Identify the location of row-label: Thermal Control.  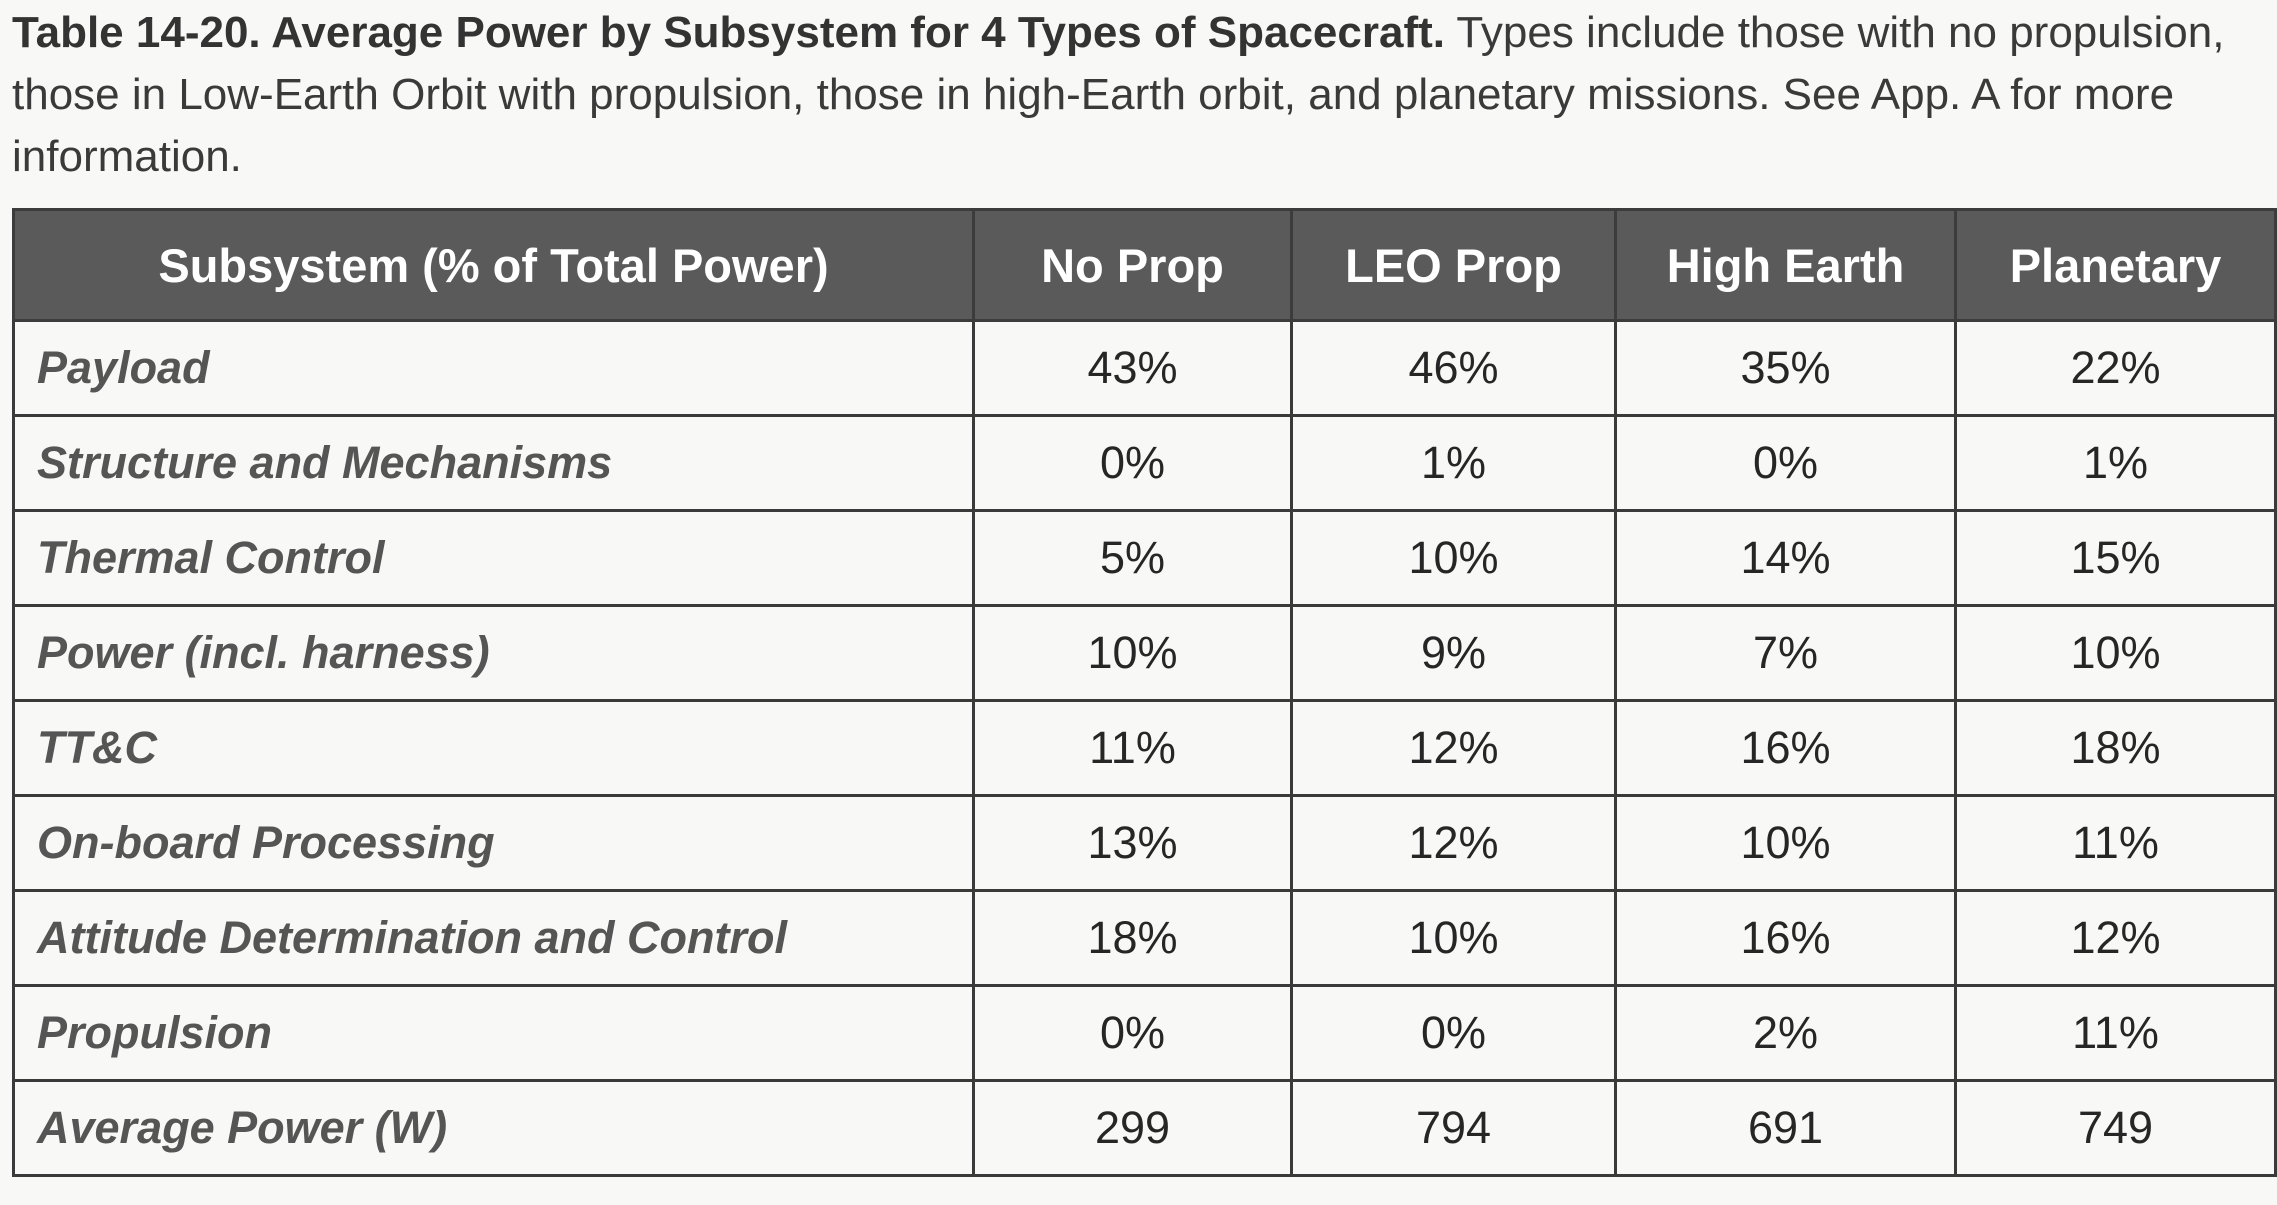
(493, 558).